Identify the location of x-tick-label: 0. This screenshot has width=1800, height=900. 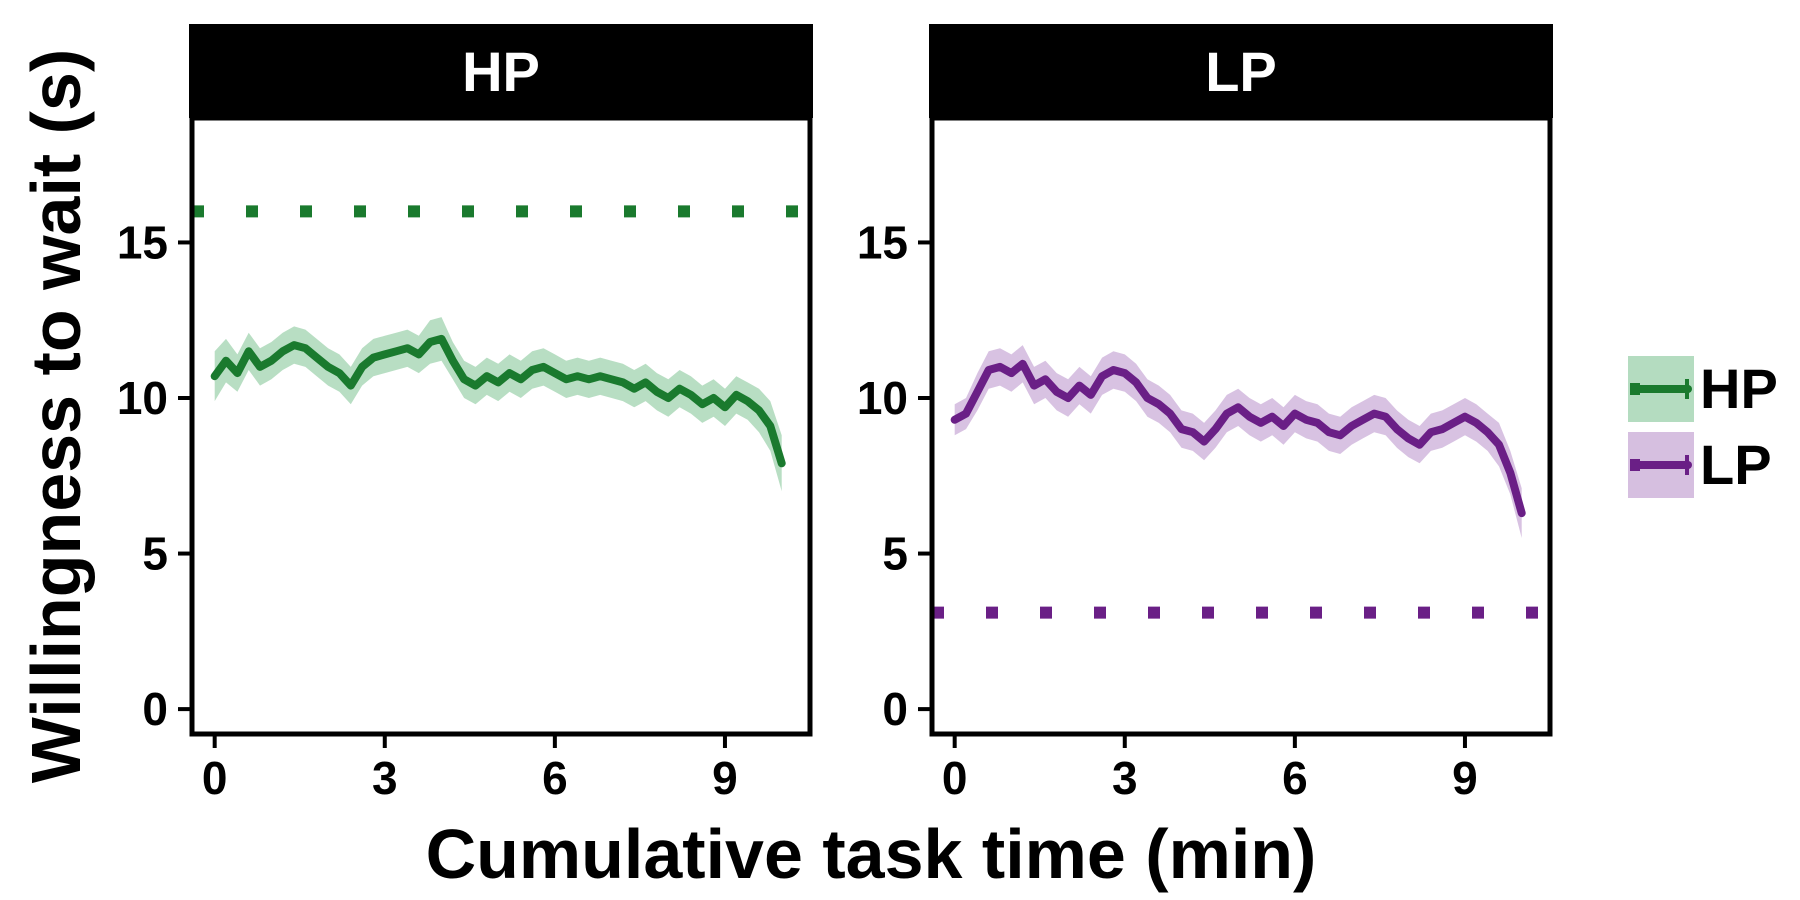
(955, 778).